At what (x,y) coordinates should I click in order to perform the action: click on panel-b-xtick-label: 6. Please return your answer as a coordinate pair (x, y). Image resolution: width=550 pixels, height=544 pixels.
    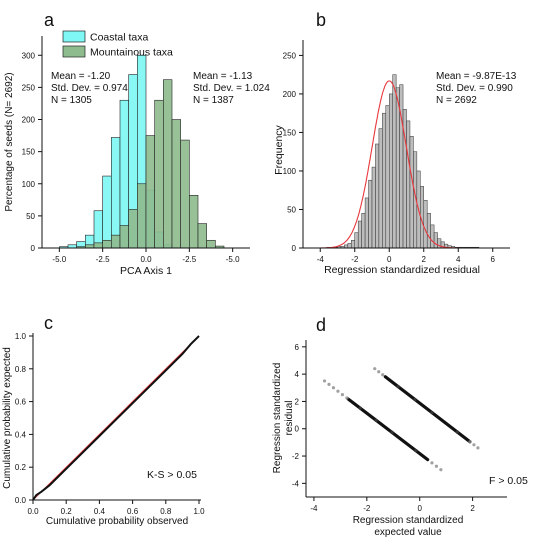
    Looking at the image, I should click on (493, 259).